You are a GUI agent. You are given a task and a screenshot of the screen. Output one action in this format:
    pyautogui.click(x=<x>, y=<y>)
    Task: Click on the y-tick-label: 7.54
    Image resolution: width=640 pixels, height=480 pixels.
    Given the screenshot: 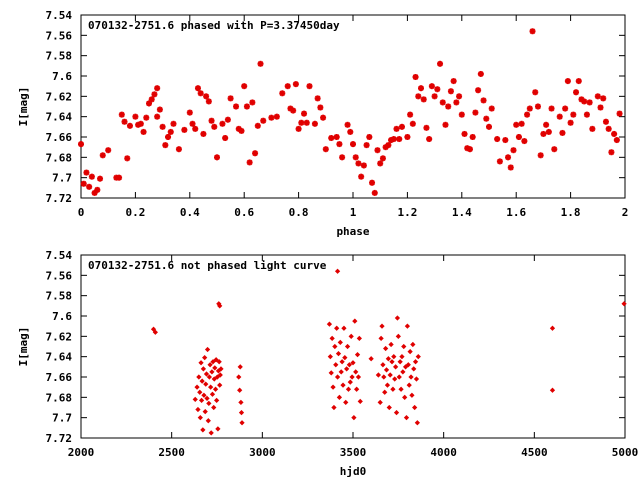 What is the action you would take?
    pyautogui.click(x=59, y=255)
    